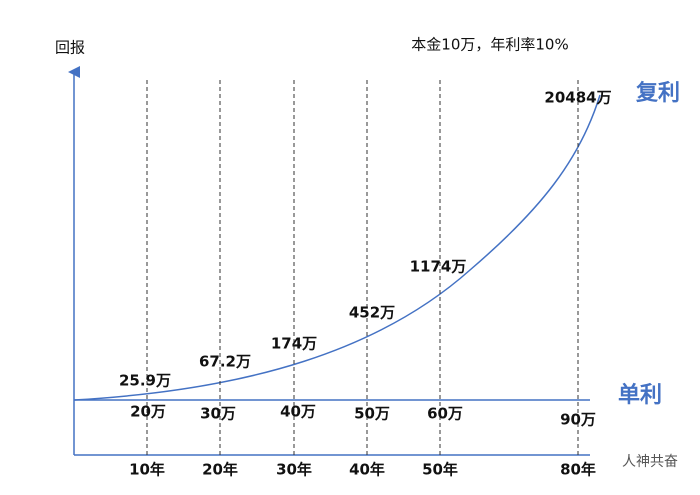 The height and width of the screenshot is (495, 700). I want to click on simple-value: 20万, so click(148, 412).